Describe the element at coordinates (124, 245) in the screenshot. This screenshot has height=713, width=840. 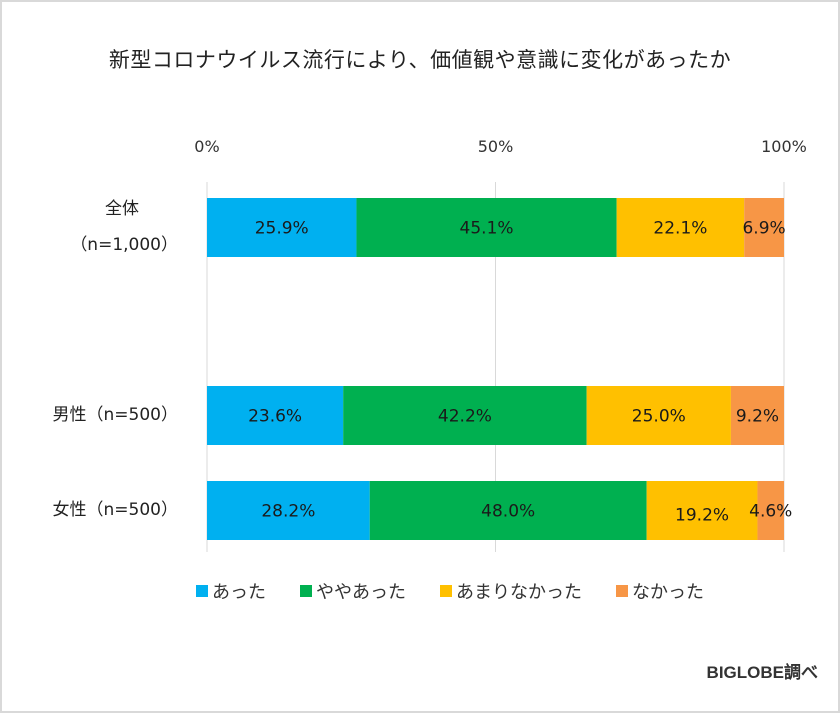
I see `category-label: （n=1,000）` at that location.